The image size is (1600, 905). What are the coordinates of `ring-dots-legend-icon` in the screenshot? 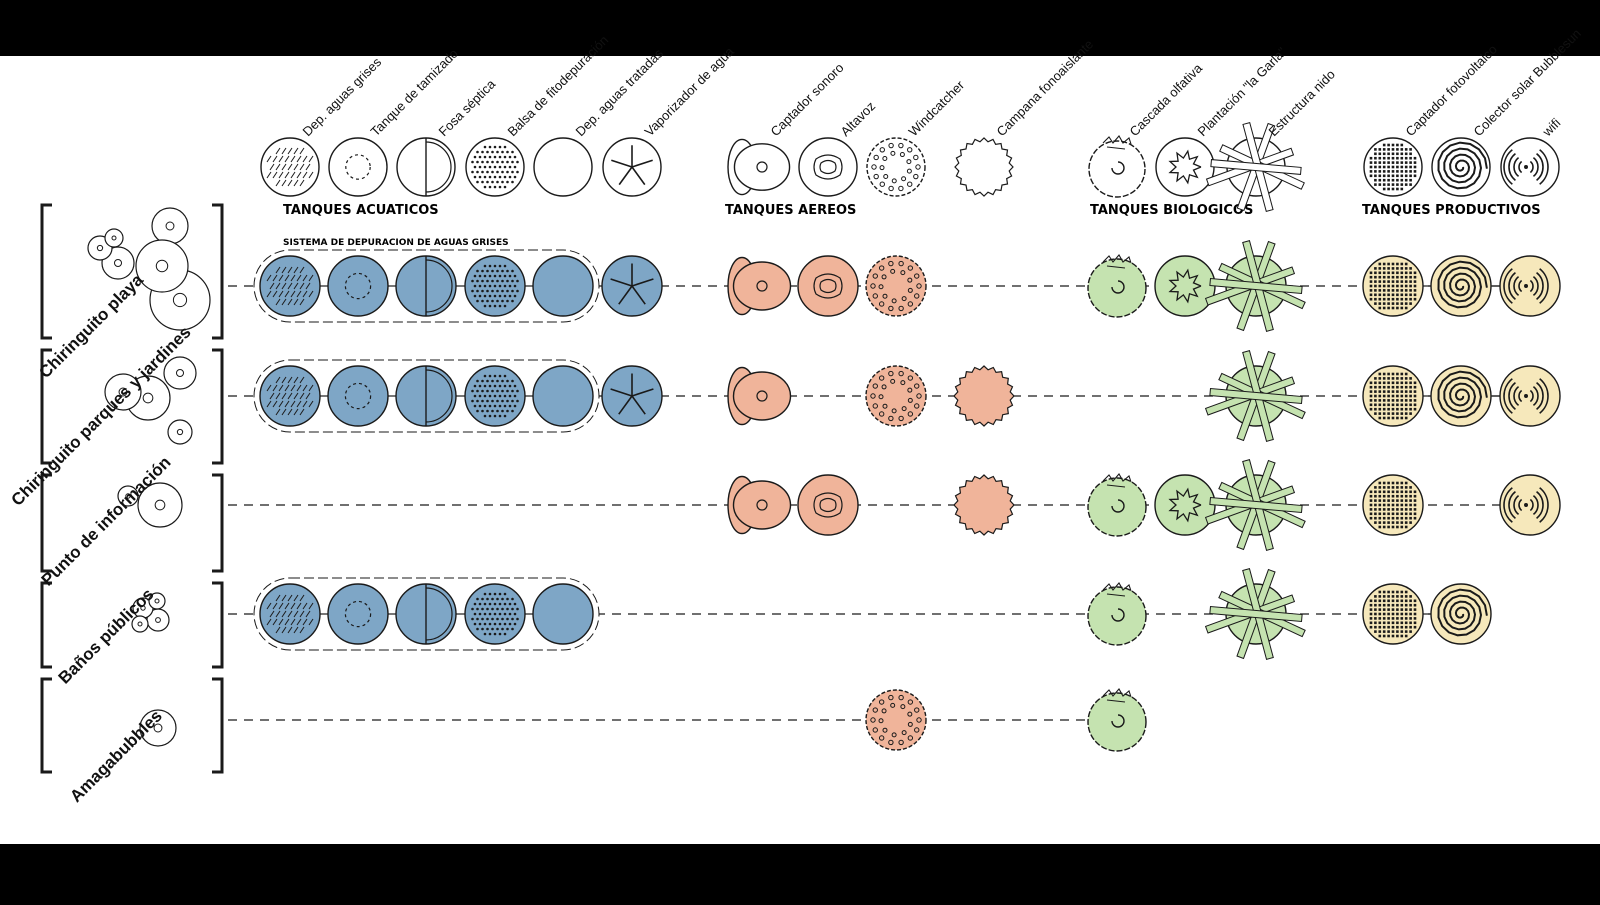 It's located at (896, 167).